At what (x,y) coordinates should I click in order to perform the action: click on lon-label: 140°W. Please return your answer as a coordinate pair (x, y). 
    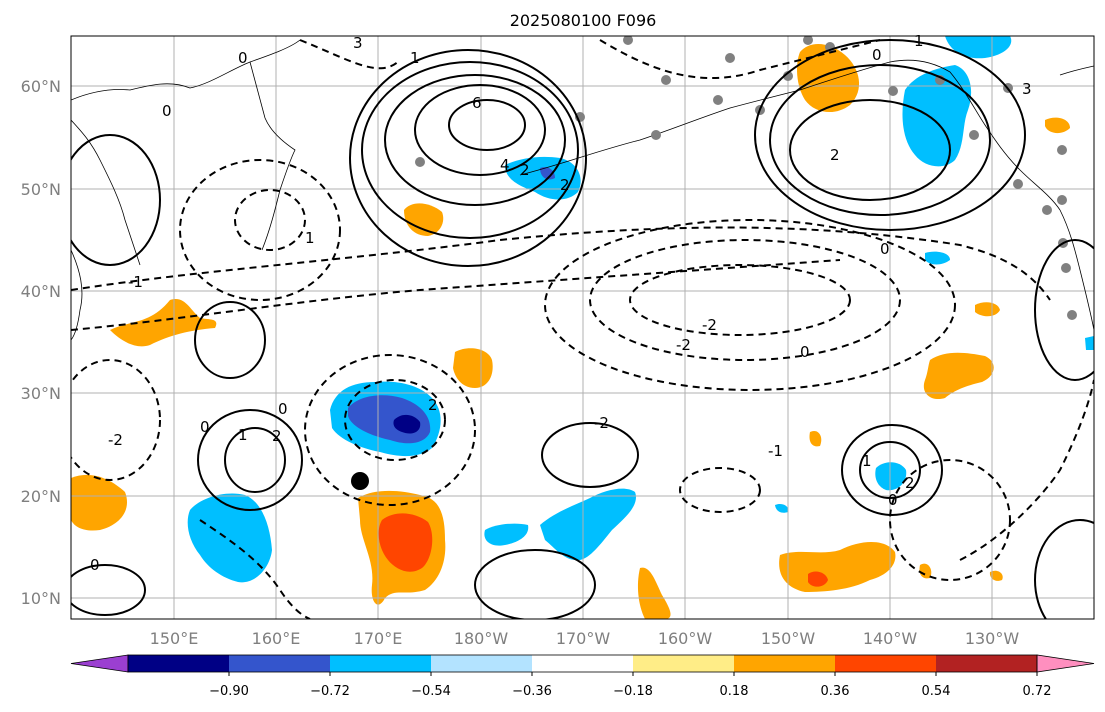
    Looking at the image, I should click on (890, 638).